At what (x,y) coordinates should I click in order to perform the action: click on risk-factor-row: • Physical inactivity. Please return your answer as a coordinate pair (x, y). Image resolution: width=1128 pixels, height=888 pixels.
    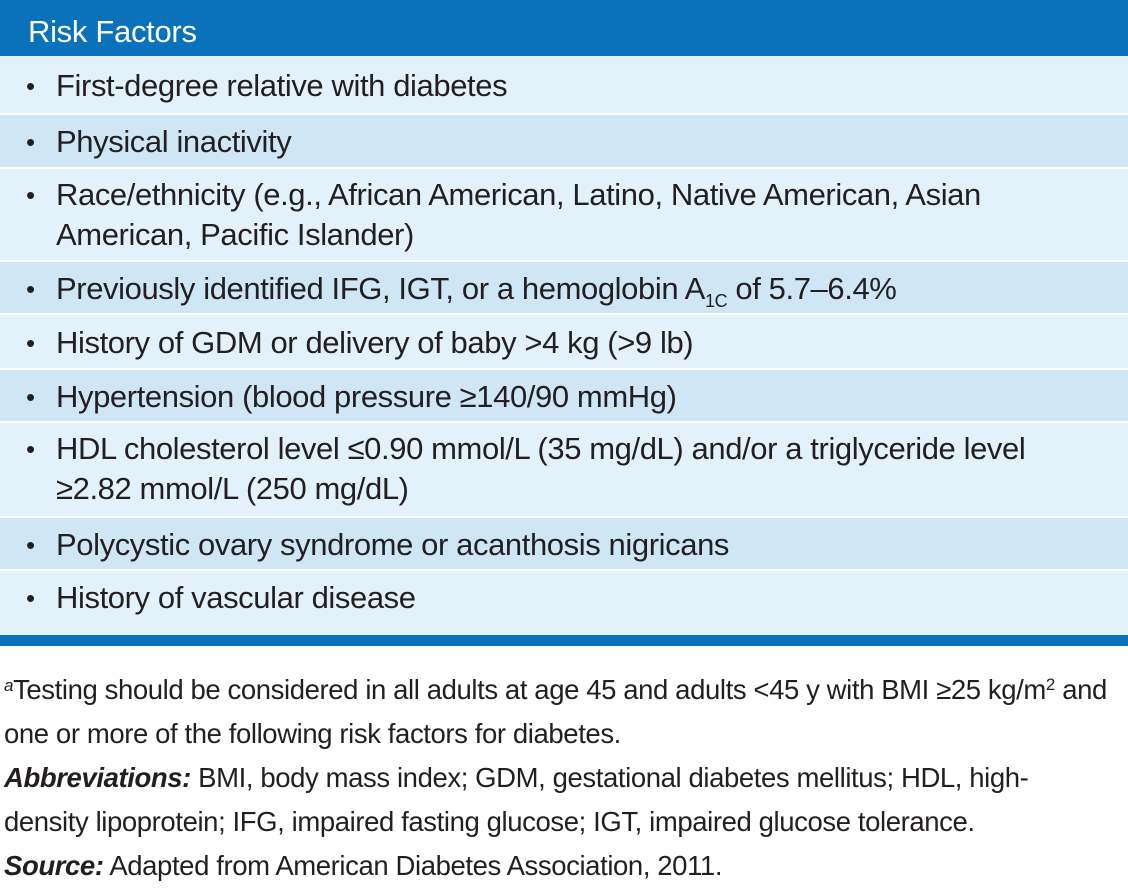
    Looking at the image, I should click on (564, 140).